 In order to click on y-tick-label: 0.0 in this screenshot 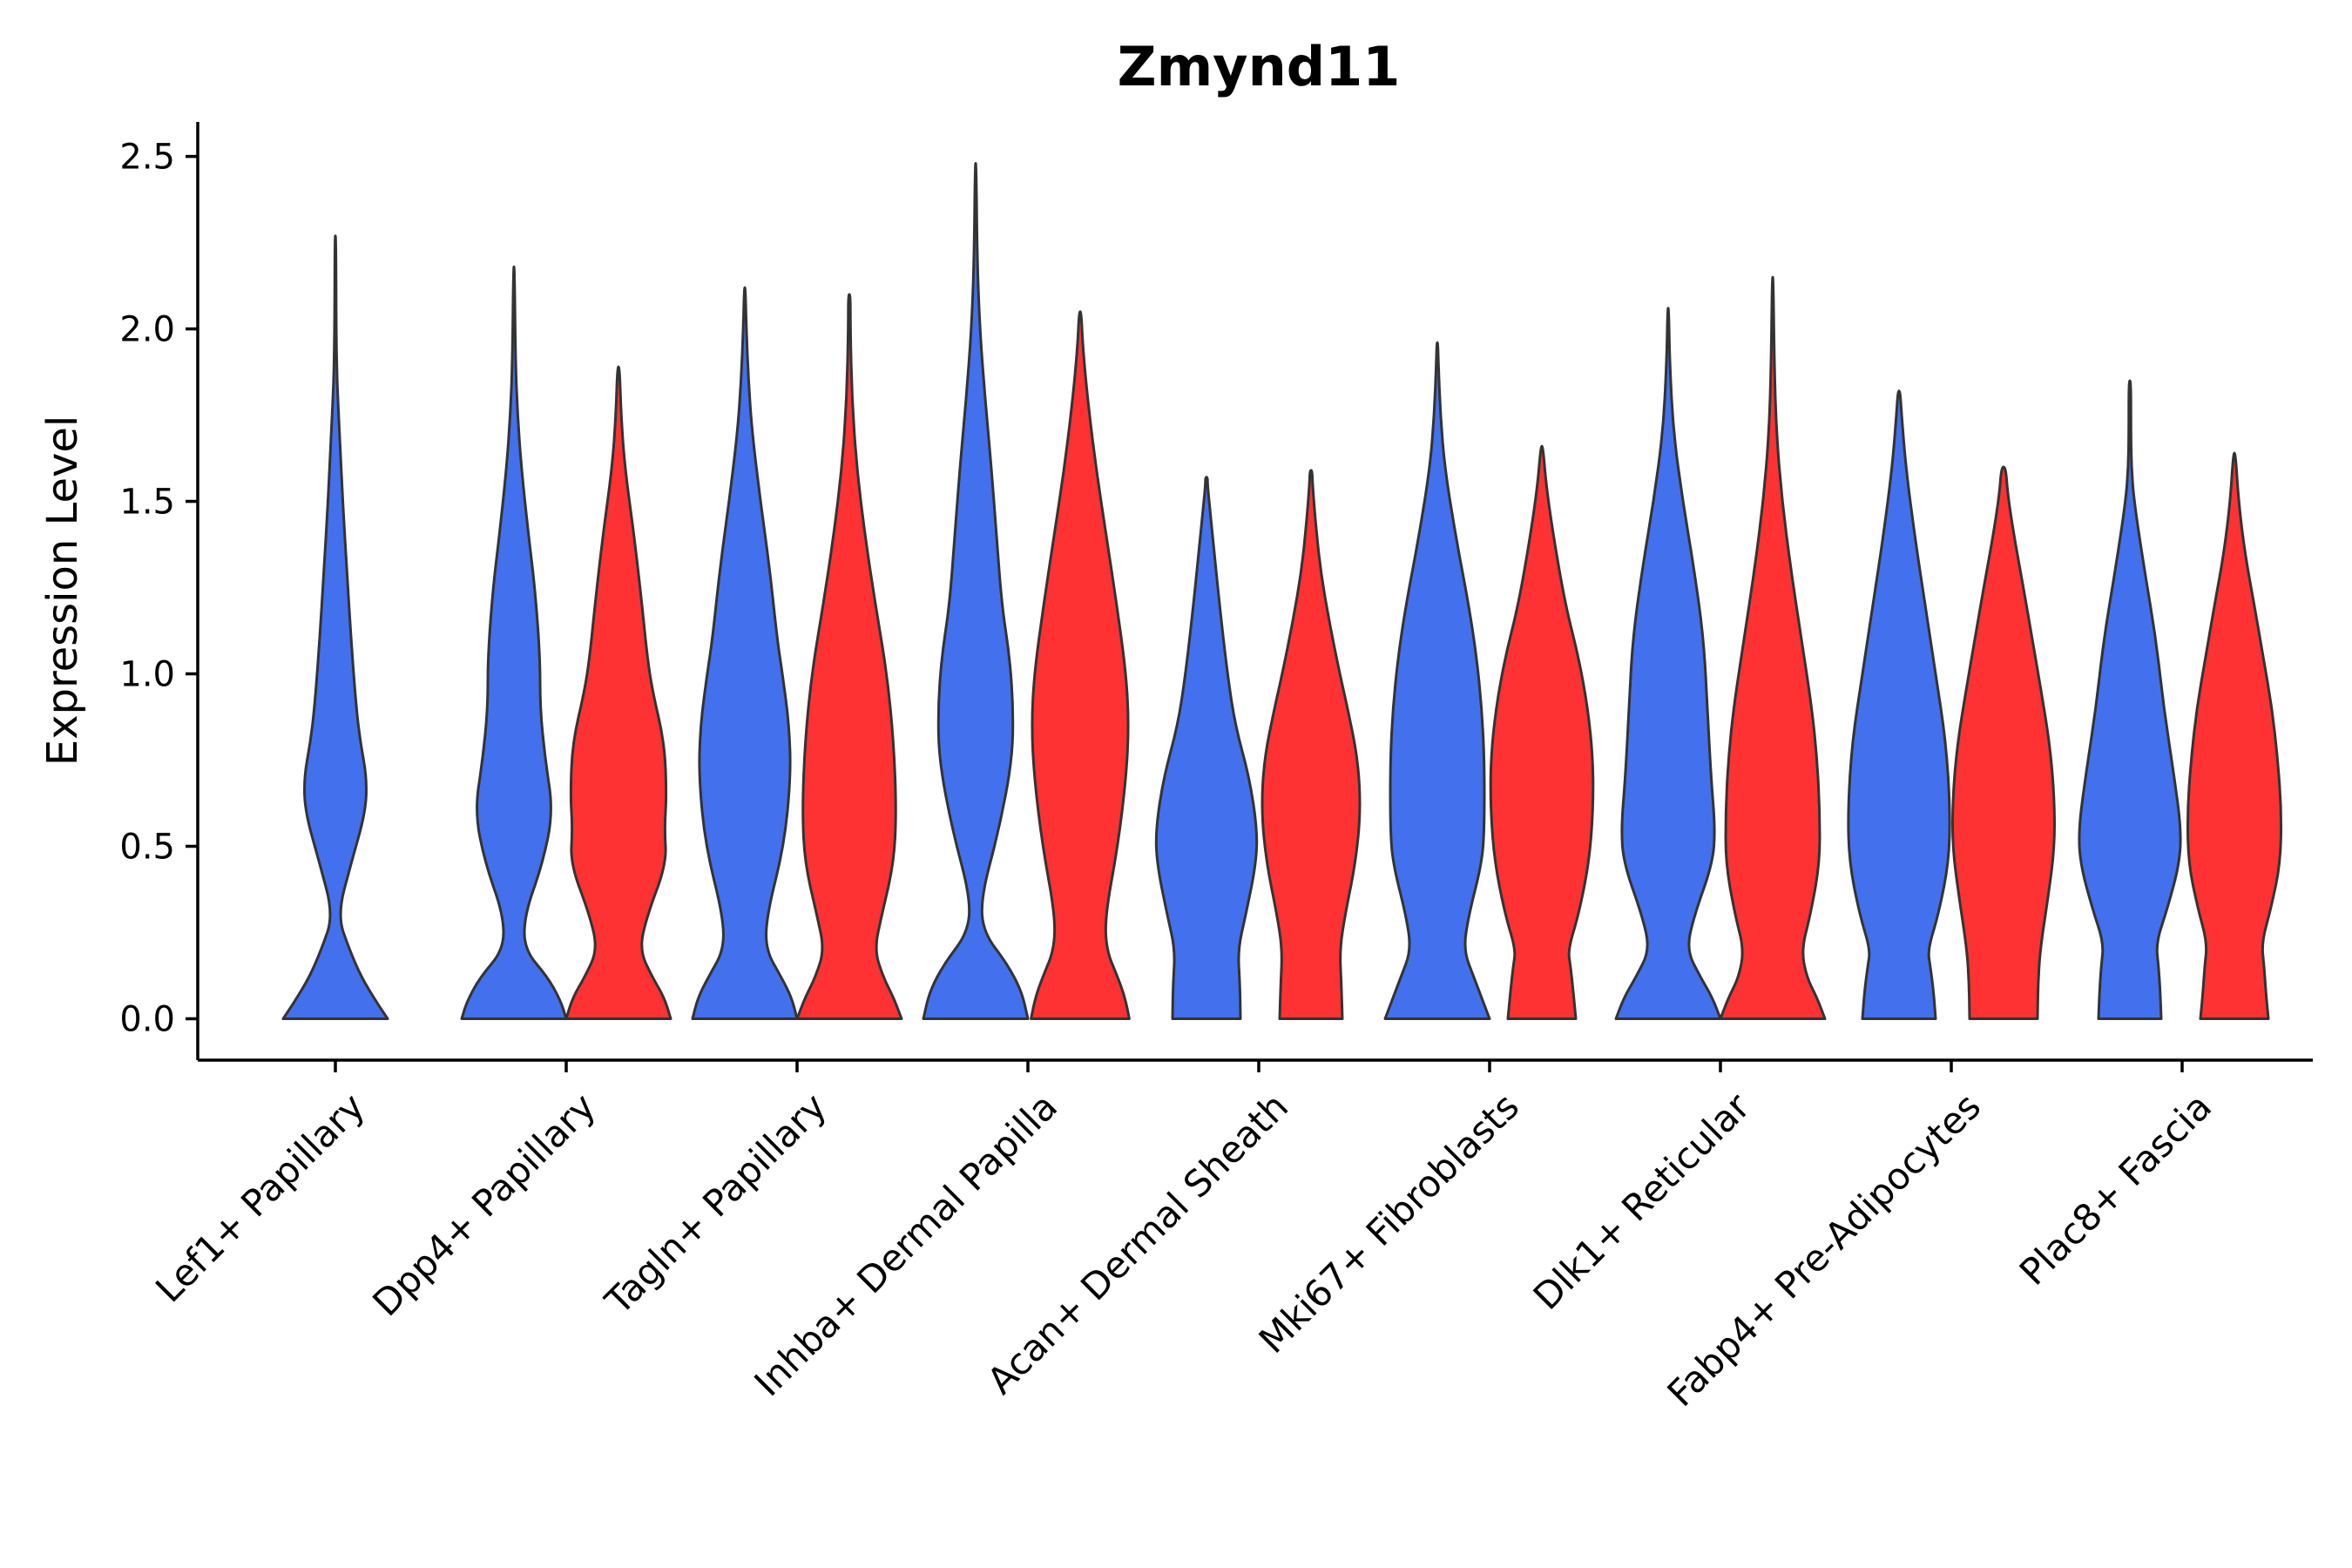, I will do `click(147, 1019)`.